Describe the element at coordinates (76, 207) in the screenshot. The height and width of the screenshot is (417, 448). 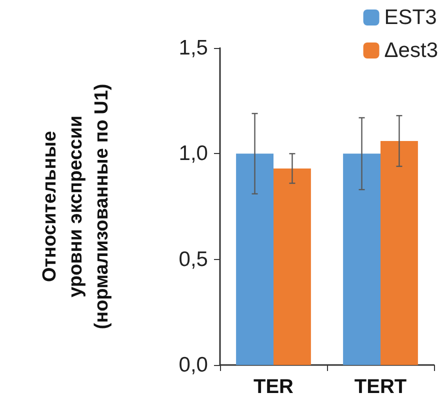
I see `y-axis-title: Относительные уровни экспрессии (нормализованные по U1)` at that location.